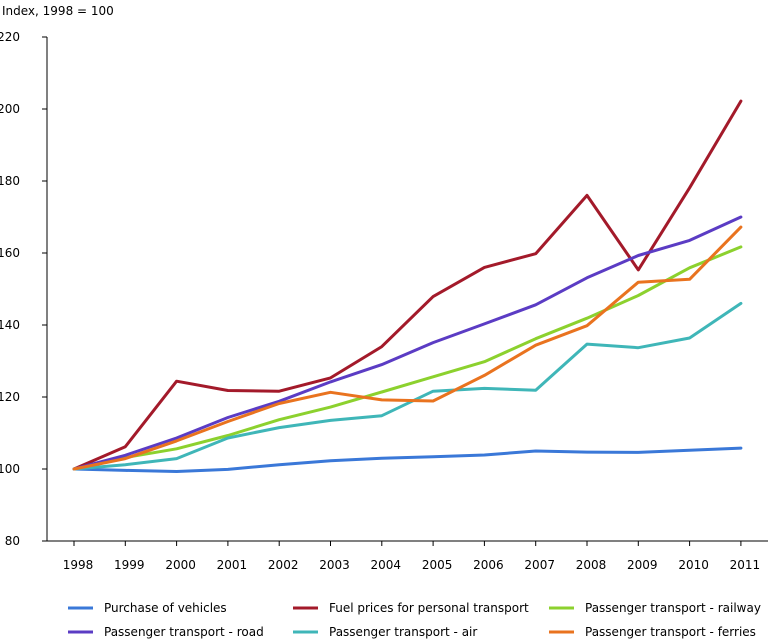 This screenshot has width=768, height=643. Describe the element at coordinates (403, 632) in the screenshot. I see `legend-label: Passenger transport - air` at that location.